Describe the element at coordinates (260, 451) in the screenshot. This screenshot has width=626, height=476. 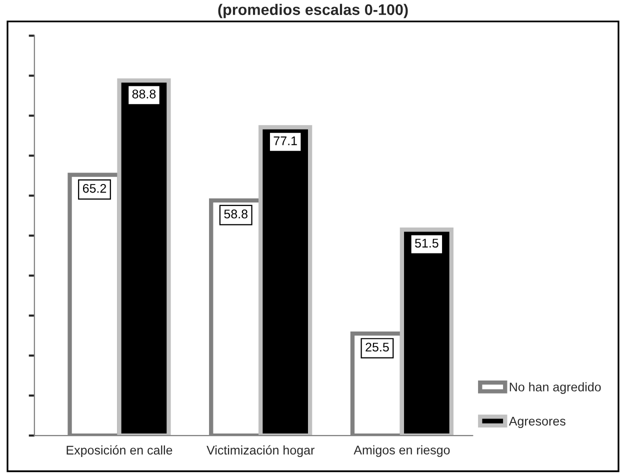
I see `x-tick-label: Victimización hogar` at that location.